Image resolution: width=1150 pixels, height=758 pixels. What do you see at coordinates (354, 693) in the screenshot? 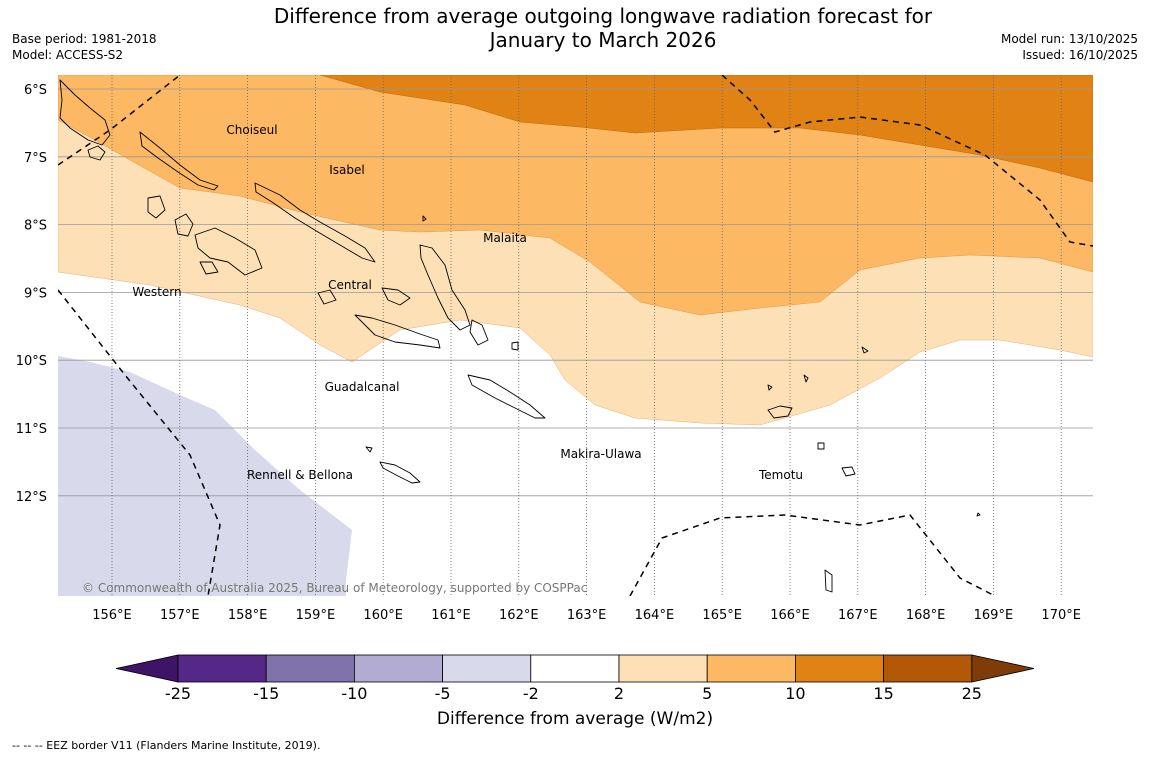
I see `colorbar-tick-10: -10` at bounding box center [354, 693].